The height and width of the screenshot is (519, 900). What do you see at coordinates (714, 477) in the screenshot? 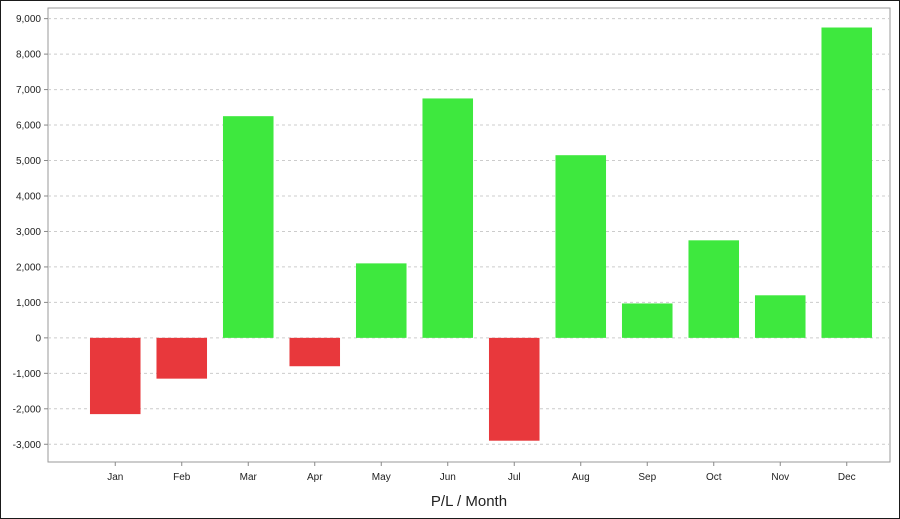
I see `x-tick-label: Oct` at bounding box center [714, 477].